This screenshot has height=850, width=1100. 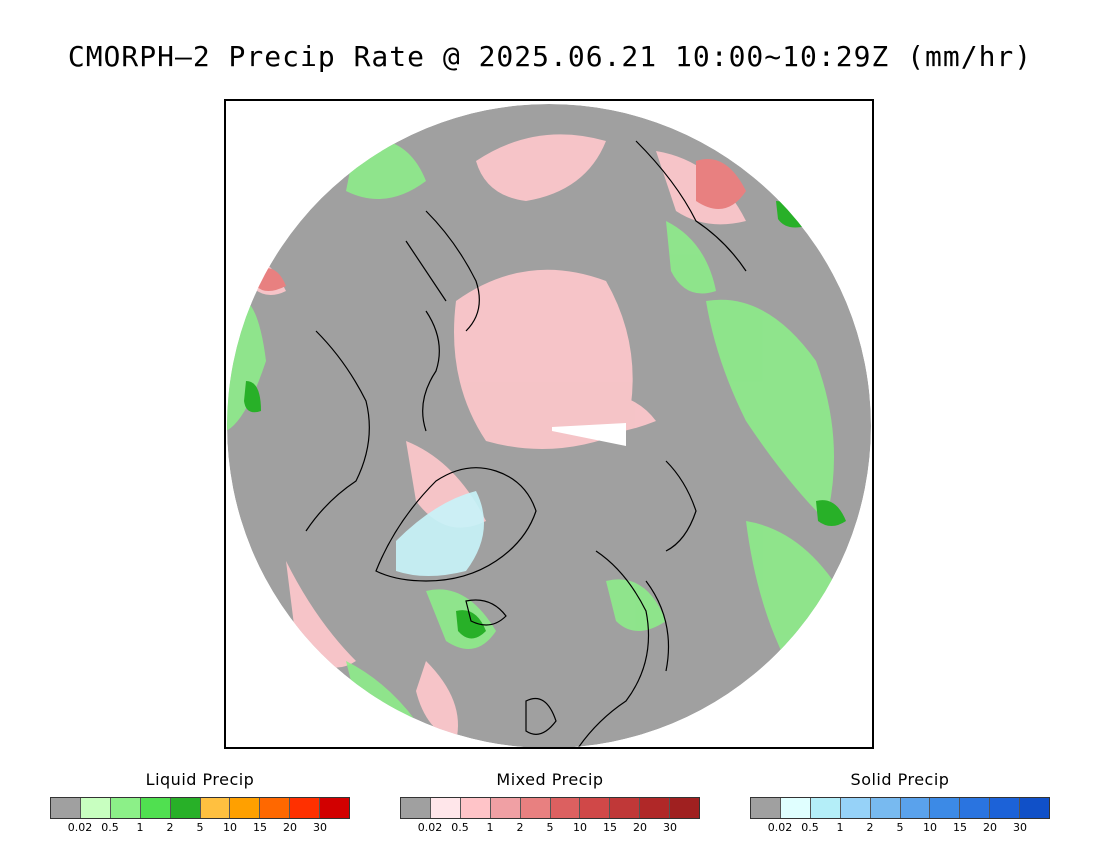 What do you see at coordinates (900, 779) in the screenshot?
I see `legend-title: Solid Precip` at bounding box center [900, 779].